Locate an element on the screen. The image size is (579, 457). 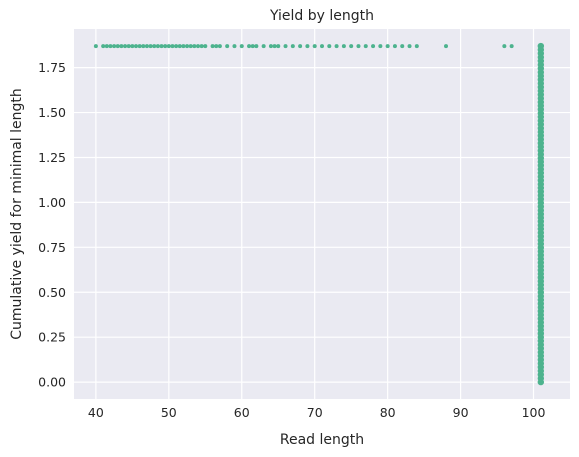
x-tick-label: 40 is located at coordinates (96, 412).